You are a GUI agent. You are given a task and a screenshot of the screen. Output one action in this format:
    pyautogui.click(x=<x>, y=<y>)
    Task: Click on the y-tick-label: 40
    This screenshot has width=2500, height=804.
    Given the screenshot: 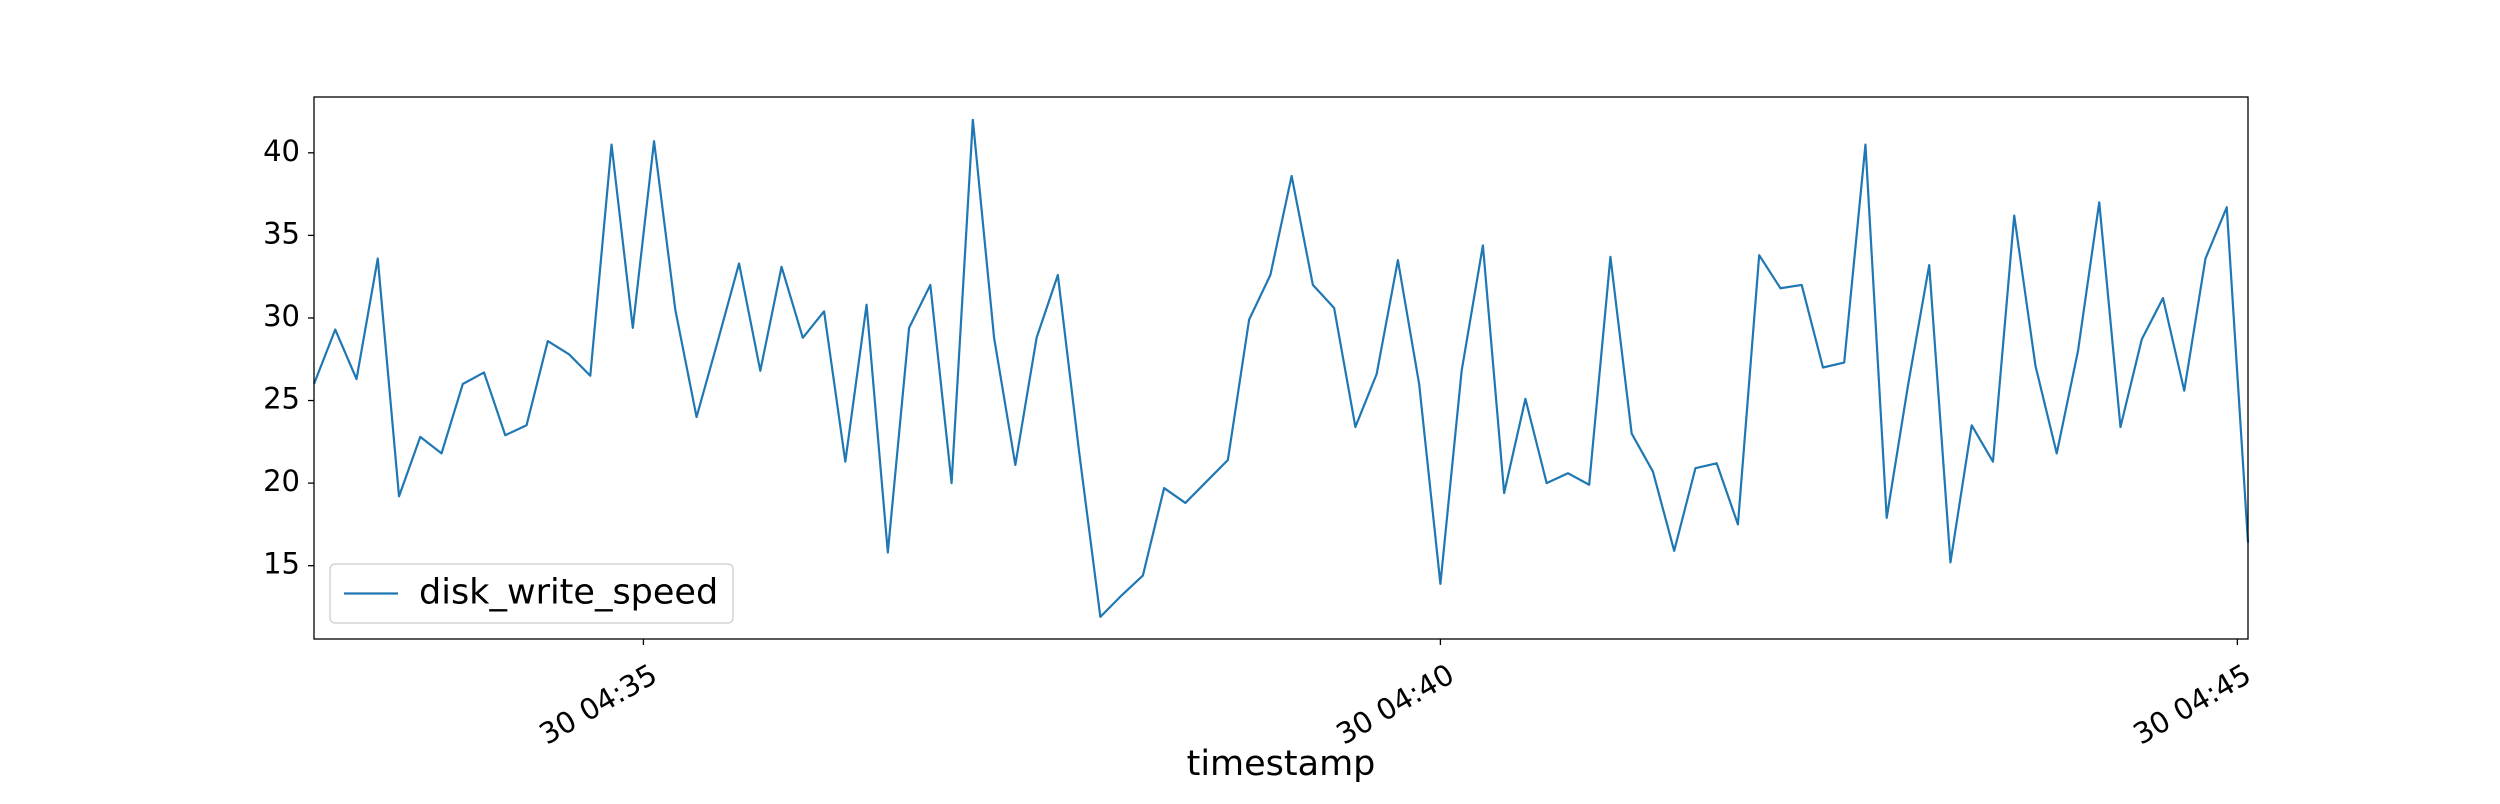 What is the action you would take?
    pyautogui.click(x=281, y=151)
    